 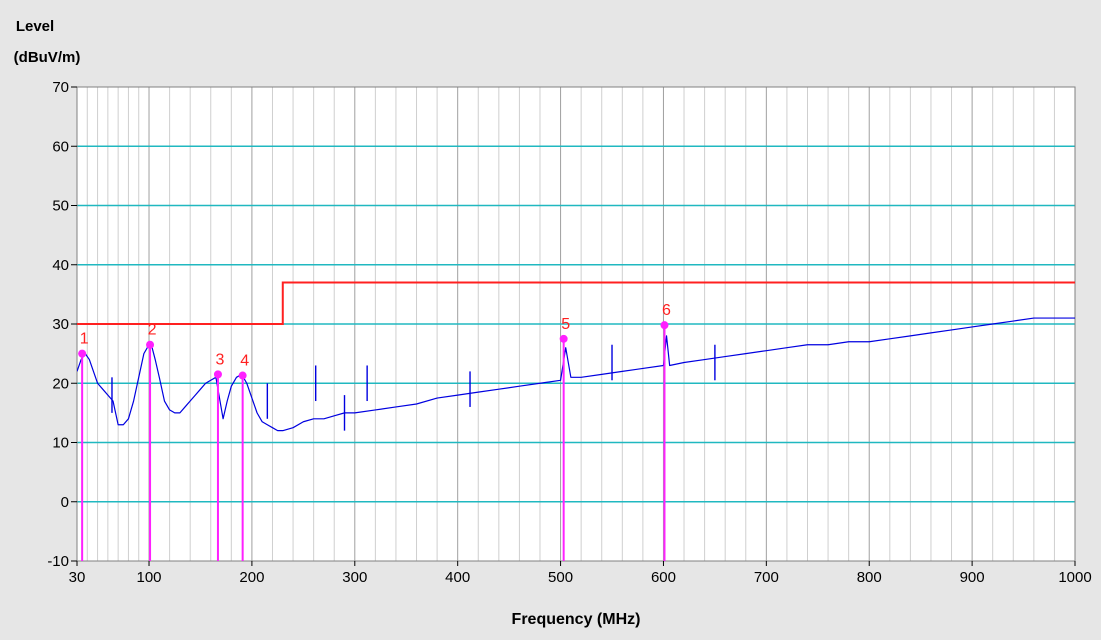 What do you see at coordinates (60, 146) in the screenshot?
I see `y-tick-label: 60` at bounding box center [60, 146].